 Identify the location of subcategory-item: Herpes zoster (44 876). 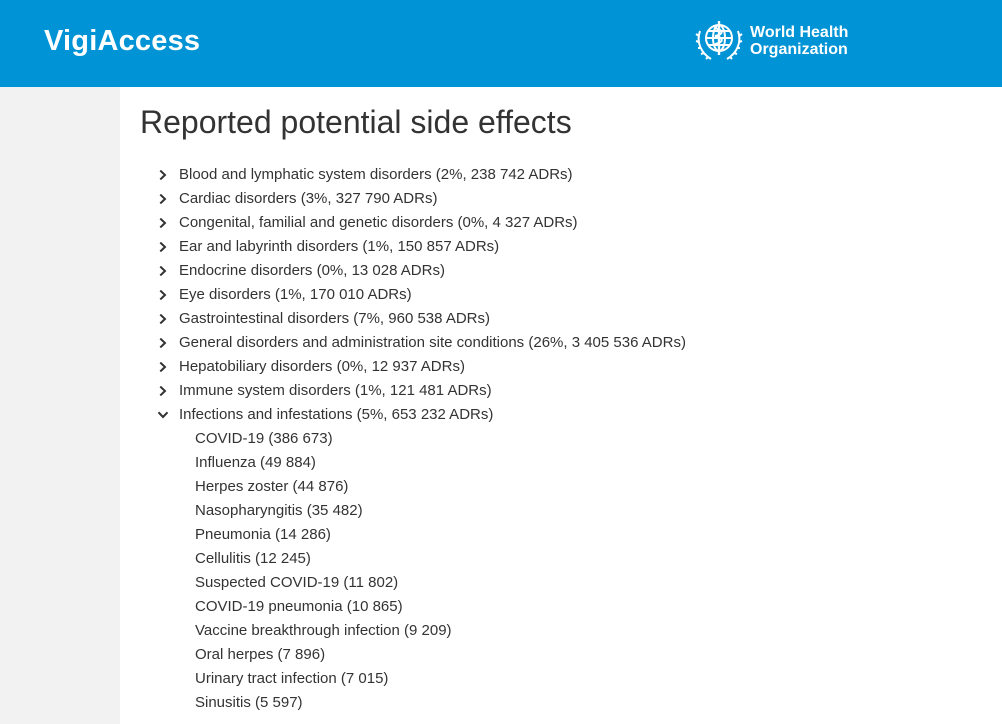
(272, 486).